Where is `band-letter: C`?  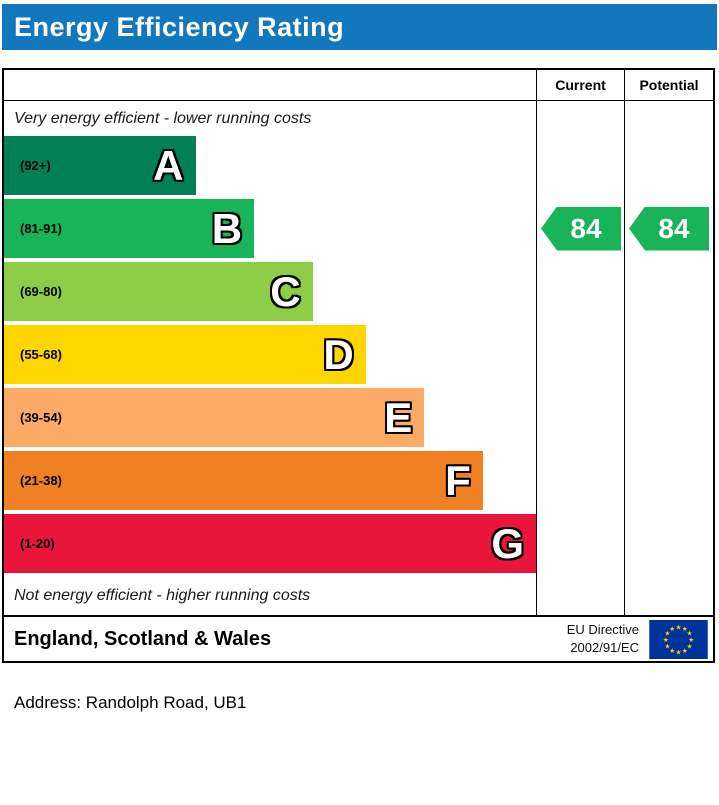 band-letter: C is located at coordinates (285, 291).